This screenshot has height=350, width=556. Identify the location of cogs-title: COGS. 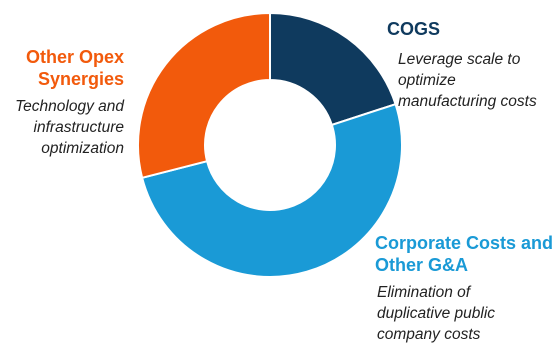
(462, 29).